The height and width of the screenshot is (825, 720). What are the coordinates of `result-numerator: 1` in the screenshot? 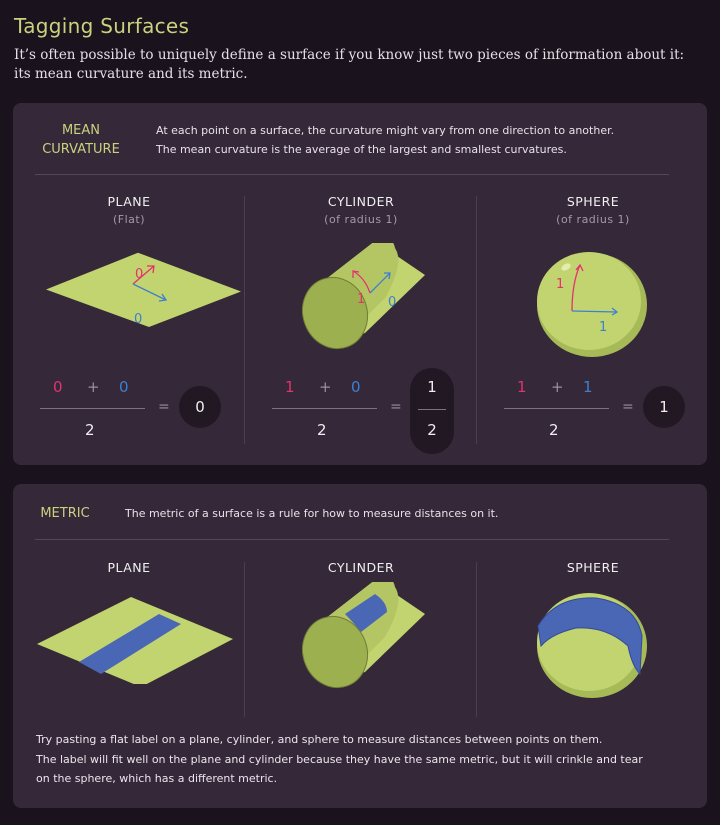 It's located at (432, 387).